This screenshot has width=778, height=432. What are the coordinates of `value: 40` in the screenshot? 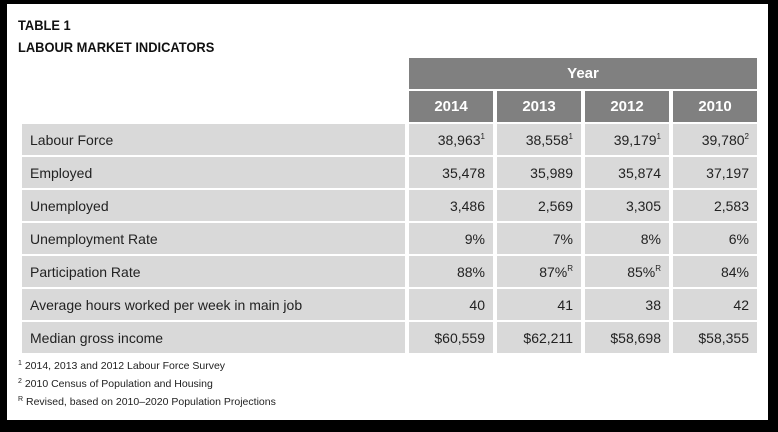 It's located at (477, 304).